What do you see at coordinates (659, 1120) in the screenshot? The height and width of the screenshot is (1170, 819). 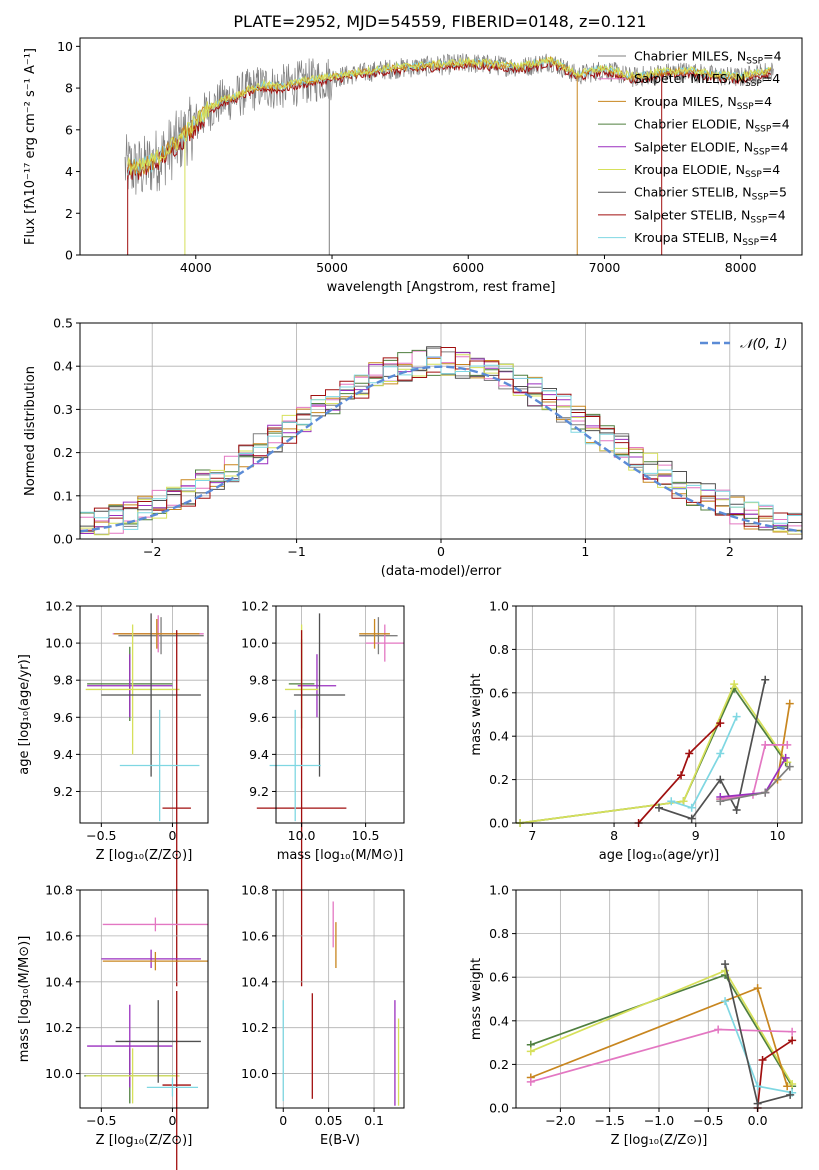 I see `x-tick-label: −1.0` at bounding box center [659, 1120].